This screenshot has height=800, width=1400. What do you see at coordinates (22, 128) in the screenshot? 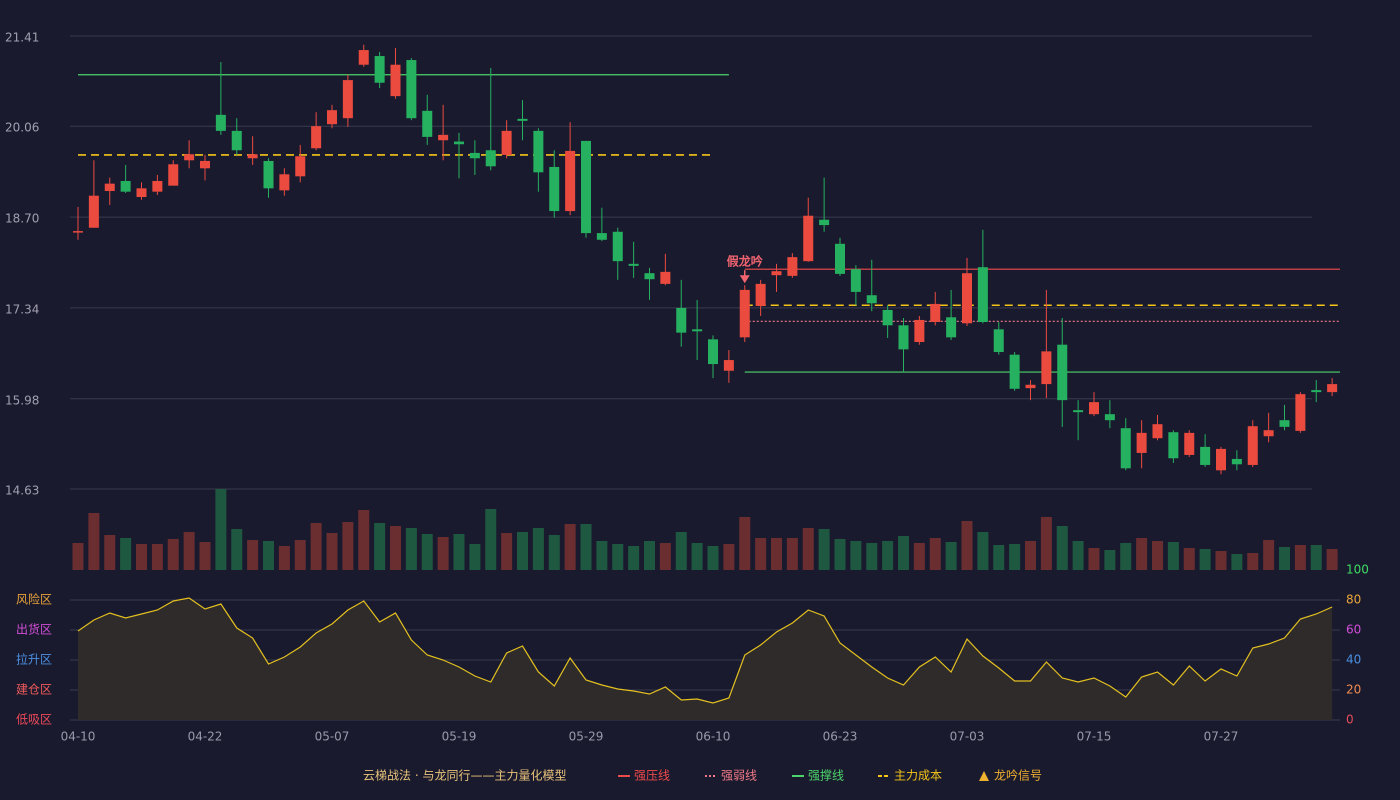
I see `y-tick-label: 20.06` at bounding box center [22, 128].